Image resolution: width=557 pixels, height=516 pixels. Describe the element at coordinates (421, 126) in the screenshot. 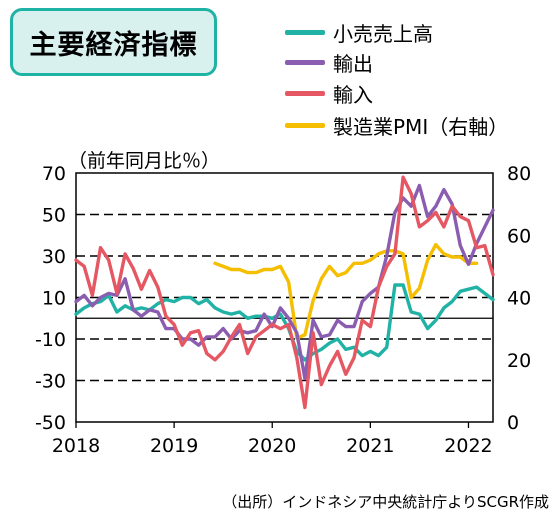

I see `legend-label-pmi: 製造業PMI（右軸）` at that location.